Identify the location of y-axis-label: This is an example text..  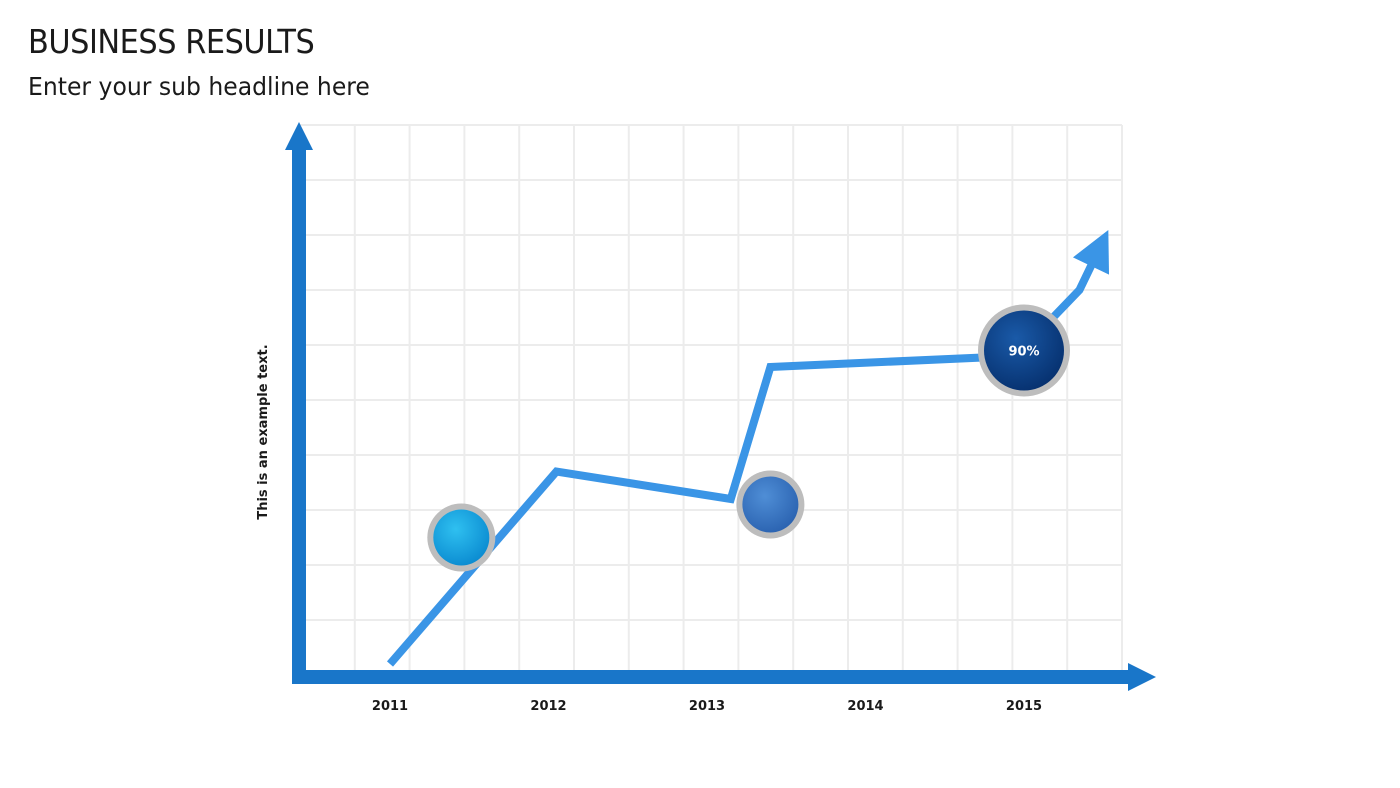
(263, 431).